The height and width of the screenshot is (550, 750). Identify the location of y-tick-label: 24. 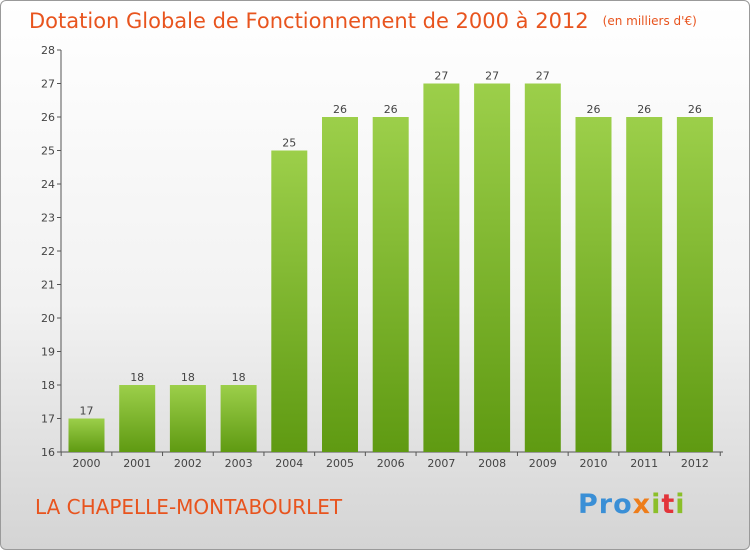
(48, 184).